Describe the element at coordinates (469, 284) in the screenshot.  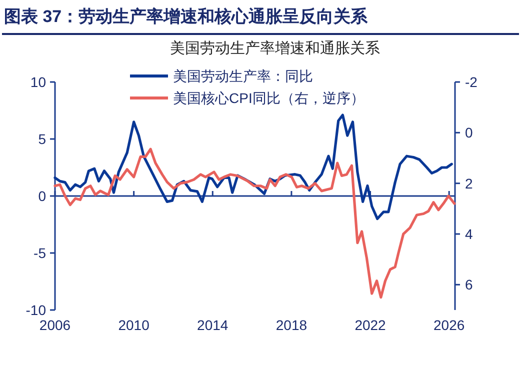
I see `y2-tick-label: 6` at that location.